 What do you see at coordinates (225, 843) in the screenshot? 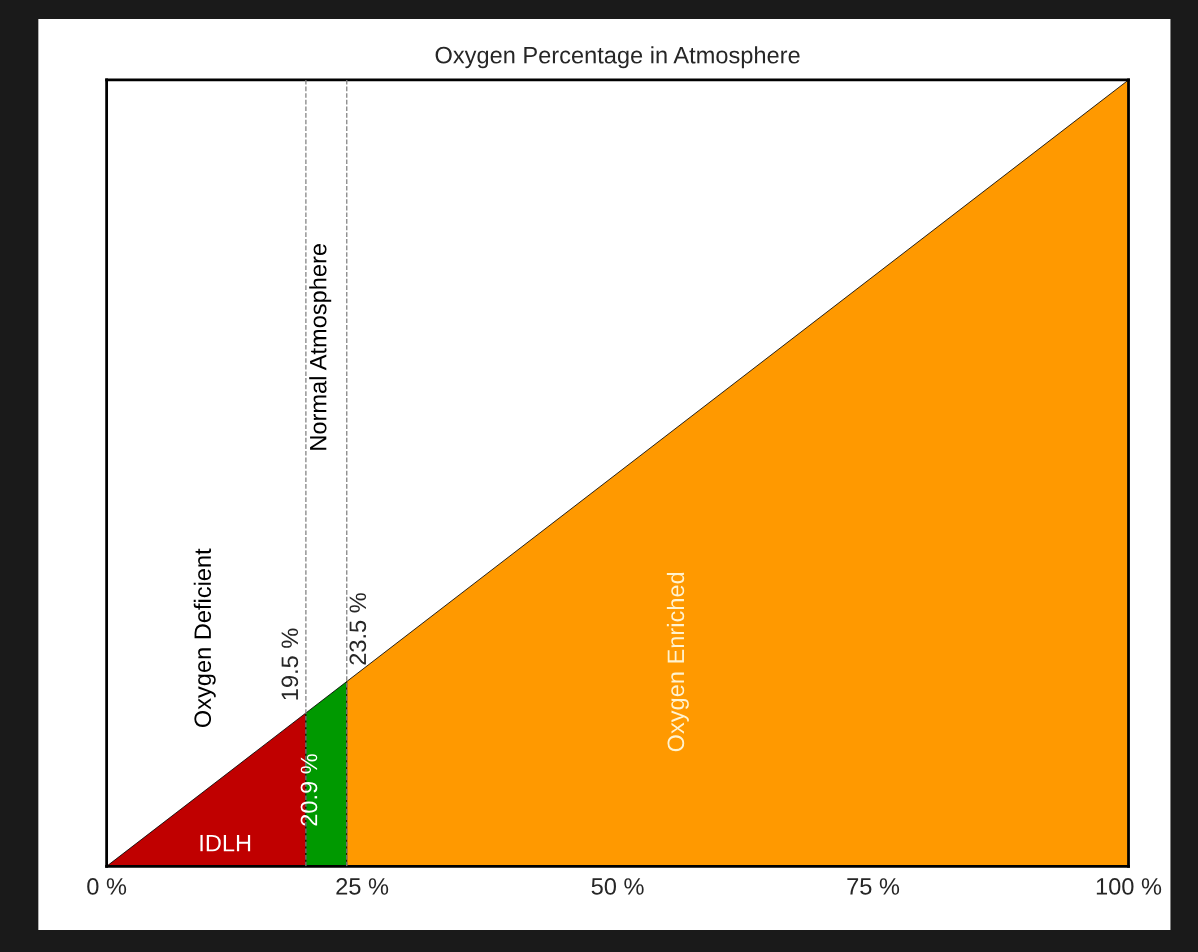
I see `annotation: IDLH` at bounding box center [225, 843].